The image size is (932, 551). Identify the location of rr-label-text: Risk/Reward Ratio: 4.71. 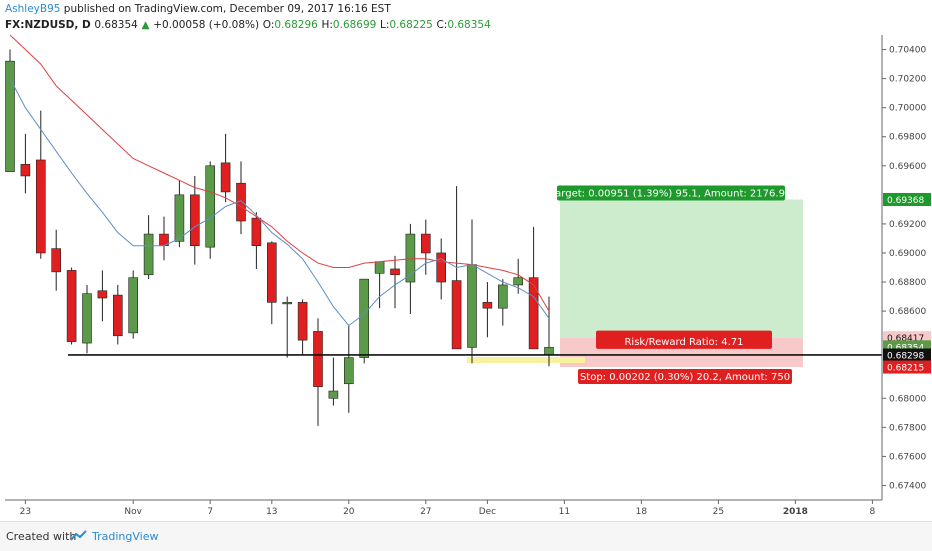
(683, 342).